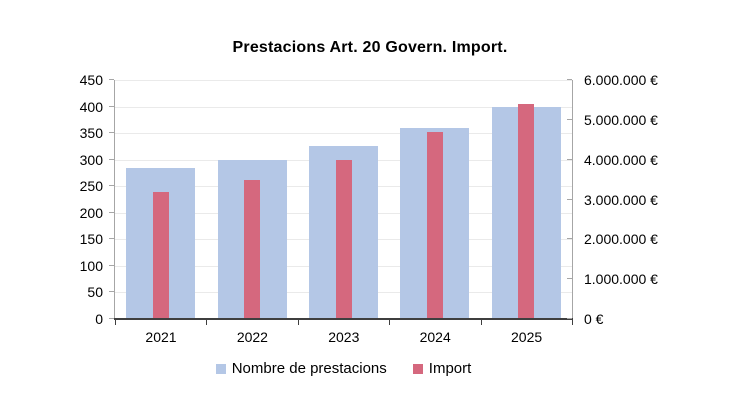 The height and width of the screenshot is (409, 740). What do you see at coordinates (99, 319) in the screenshot?
I see `left-axis-tick-label: 0` at bounding box center [99, 319].